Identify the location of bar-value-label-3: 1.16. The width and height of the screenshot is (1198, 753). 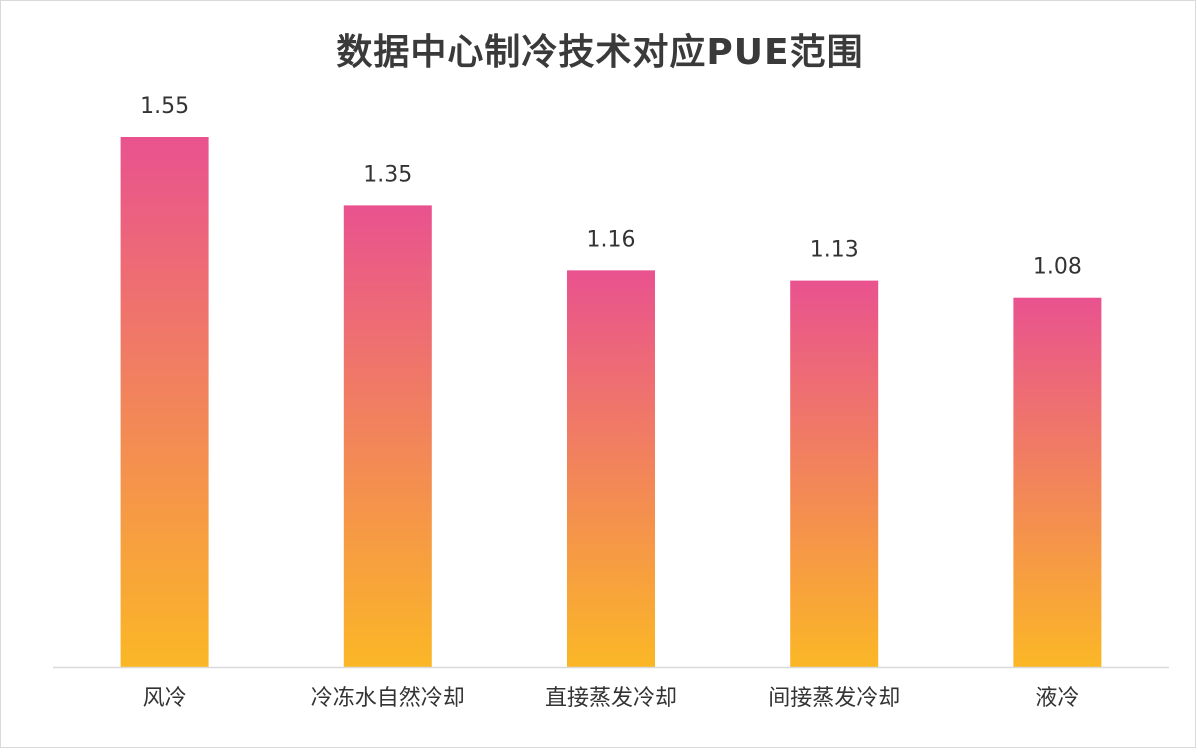
(611, 239).